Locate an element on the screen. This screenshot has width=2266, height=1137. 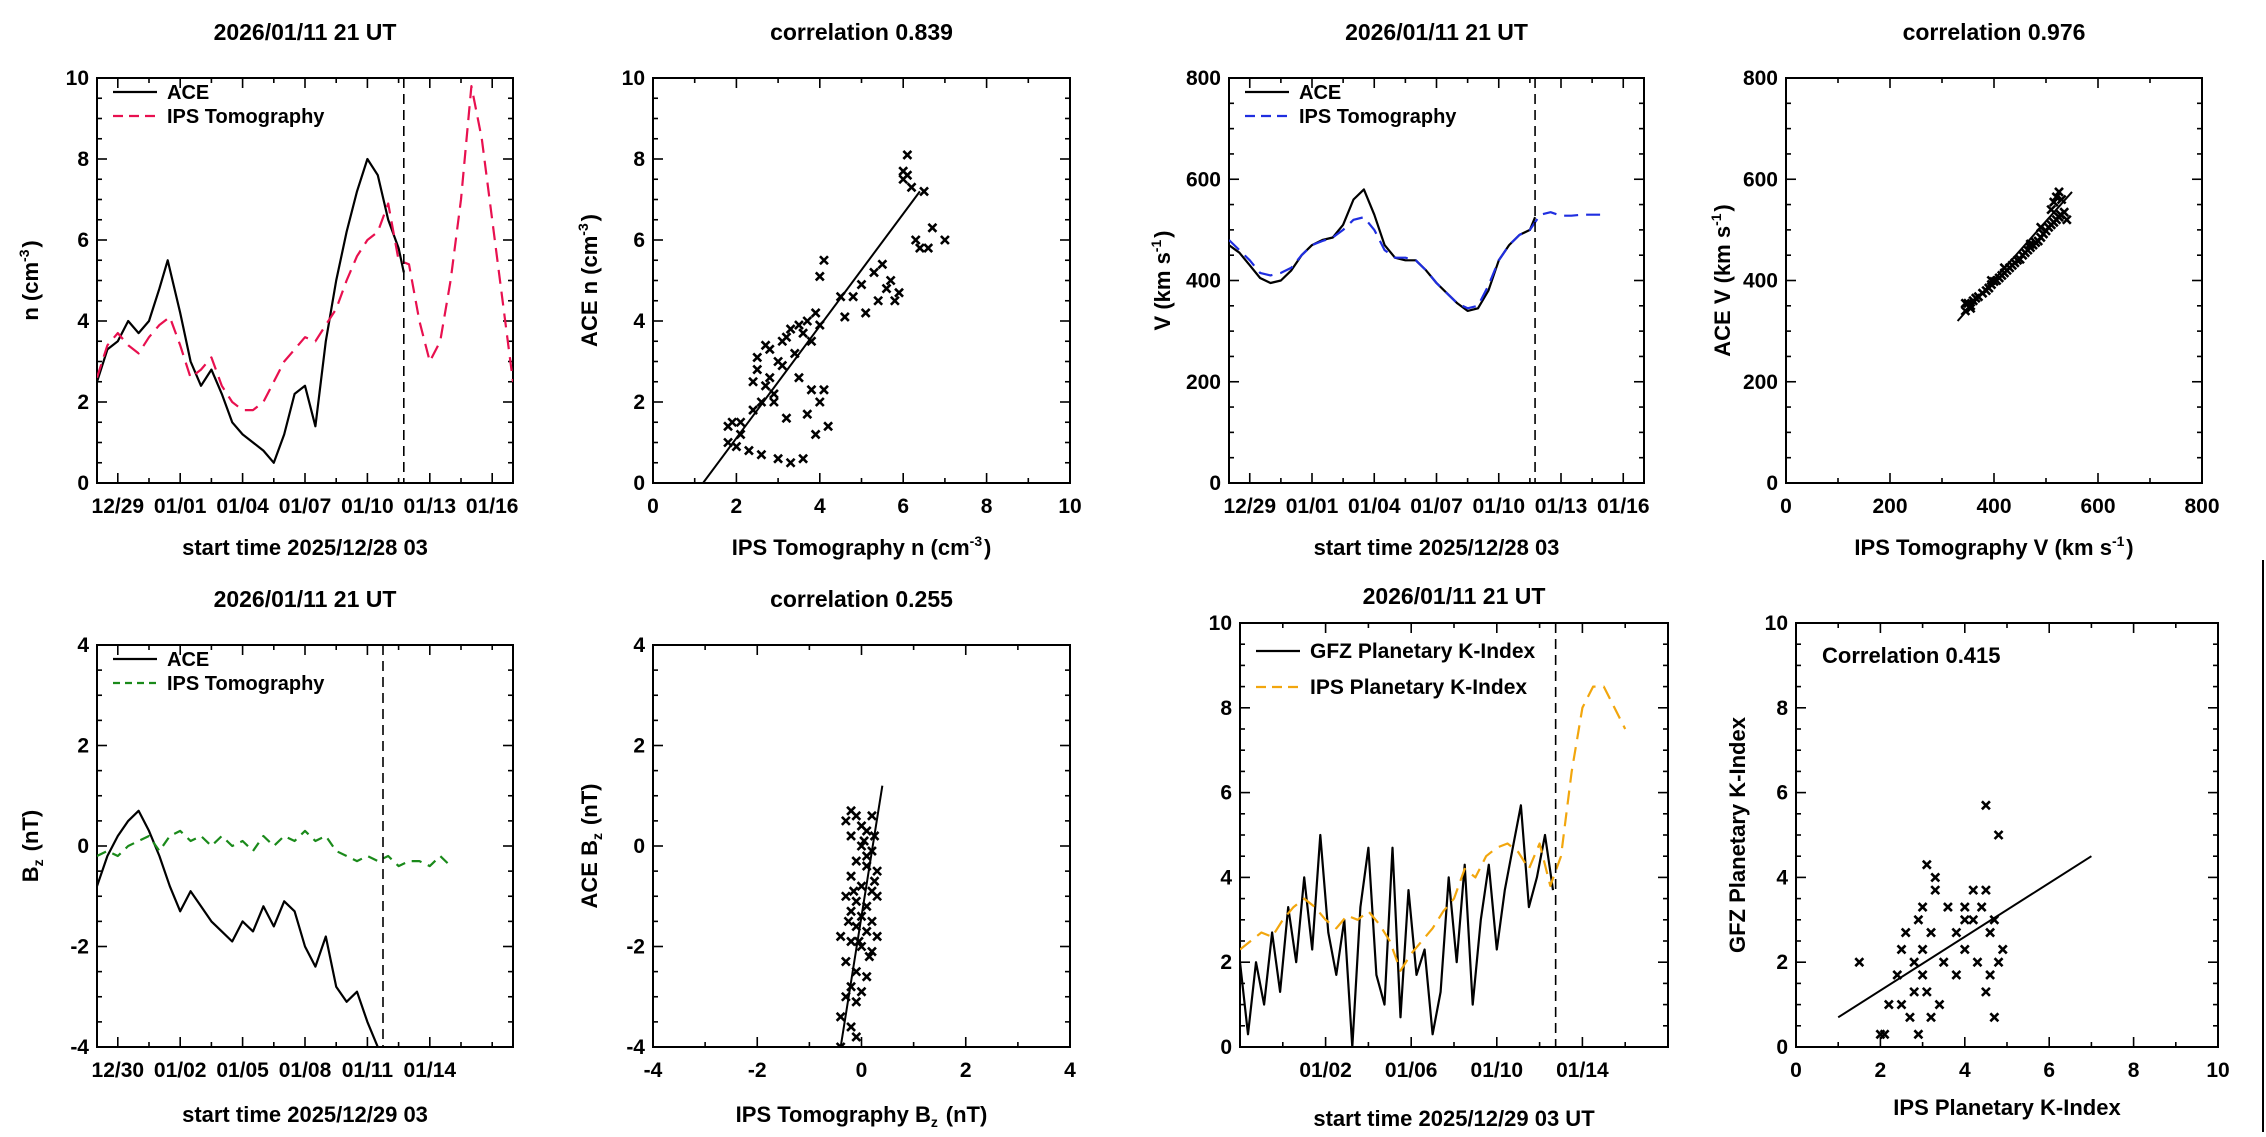
x-axis-label: IPS Tomography V (km s-1 ) is located at coordinates (1993, 546).